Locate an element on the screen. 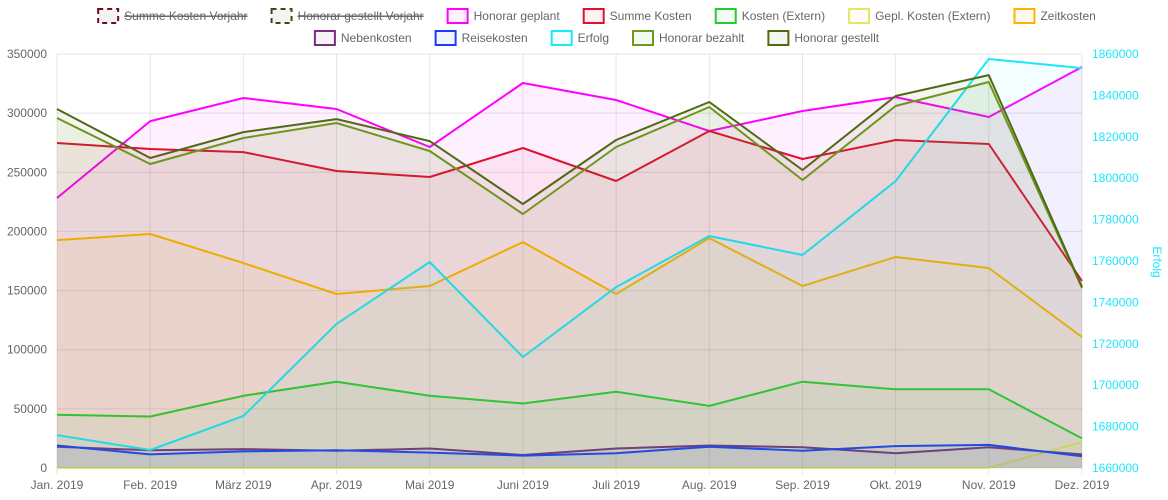  y2-tick-label: 1840000 is located at coordinates (1115, 95).